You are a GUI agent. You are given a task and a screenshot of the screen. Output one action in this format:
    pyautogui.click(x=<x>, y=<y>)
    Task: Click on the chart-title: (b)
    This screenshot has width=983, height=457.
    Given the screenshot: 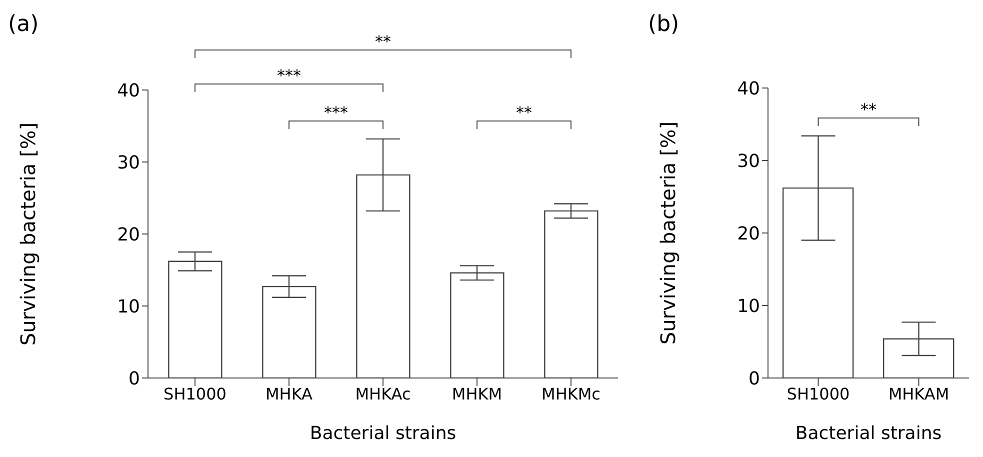 What is the action you would take?
    pyautogui.click(x=664, y=24)
    